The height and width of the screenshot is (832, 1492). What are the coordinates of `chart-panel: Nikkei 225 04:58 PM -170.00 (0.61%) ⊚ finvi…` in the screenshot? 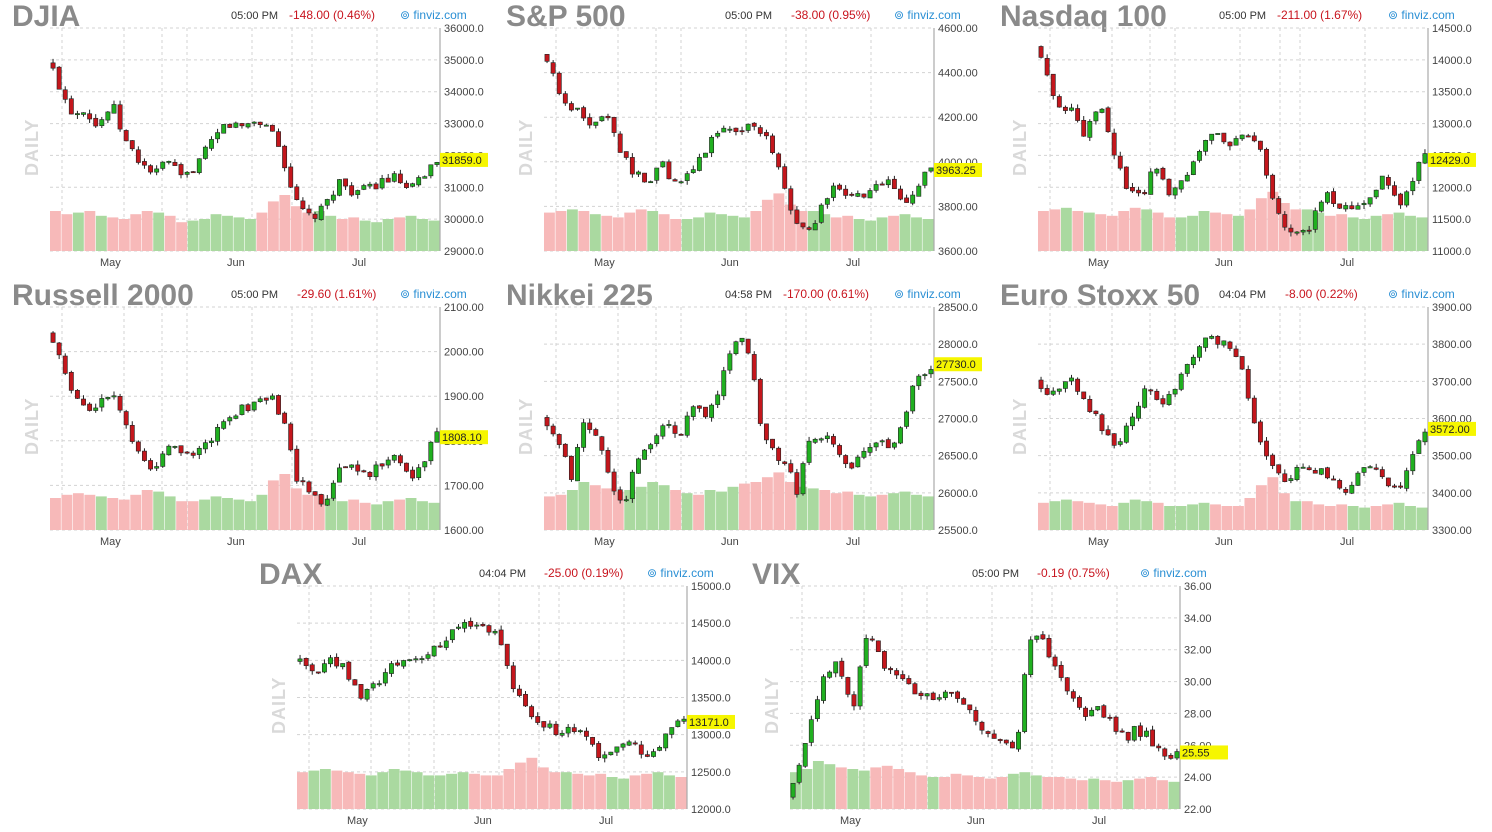 It's located at (745, 415).